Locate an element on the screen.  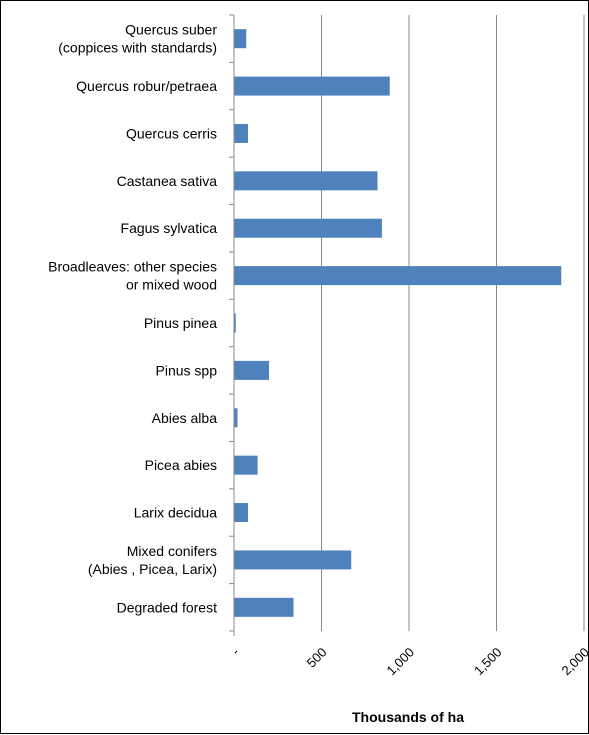
category-label: Castanea sativa is located at coordinates (167, 181).